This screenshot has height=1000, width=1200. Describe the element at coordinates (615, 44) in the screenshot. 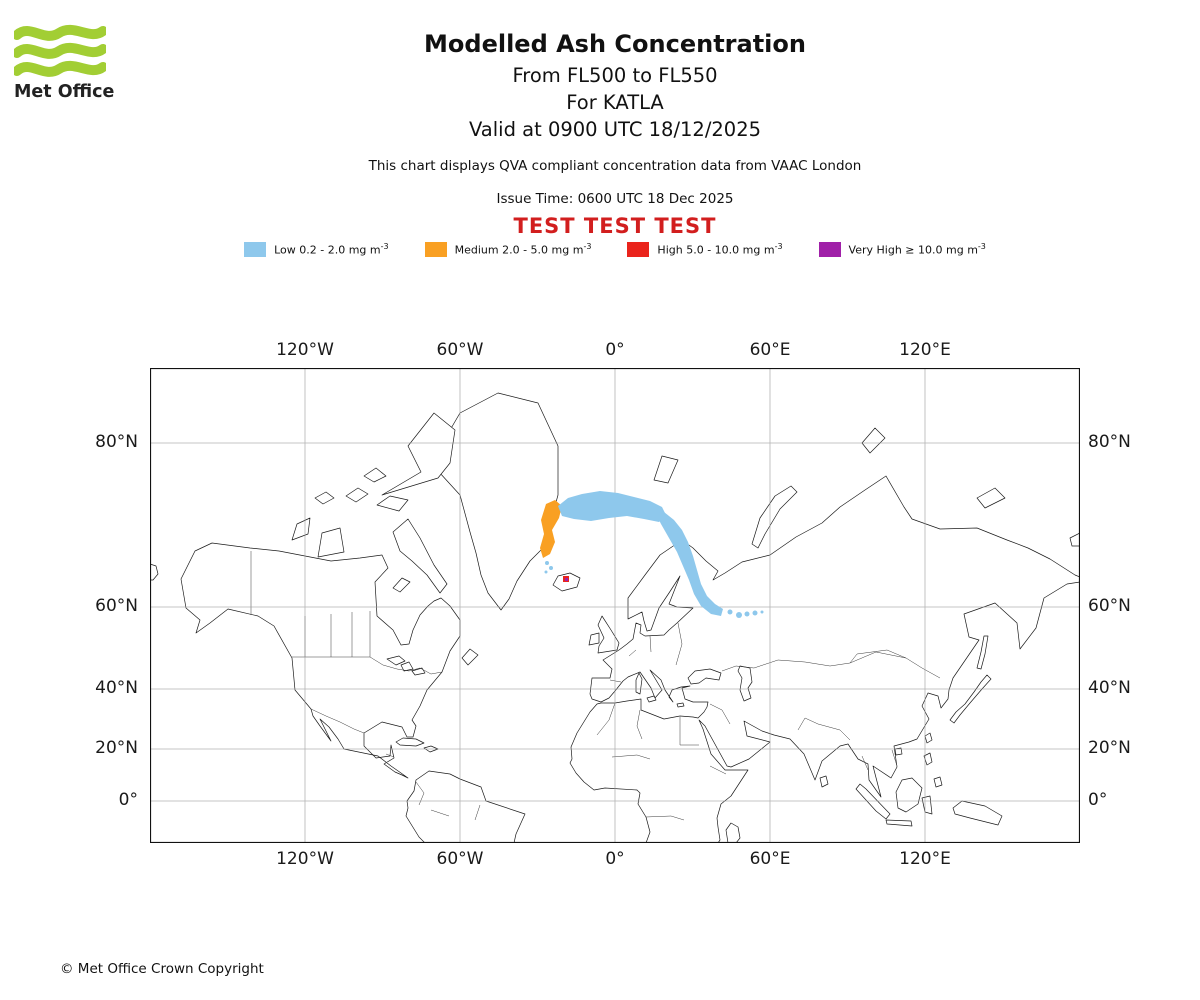

I see `page-title: Modelled Ash Concentration` at that location.